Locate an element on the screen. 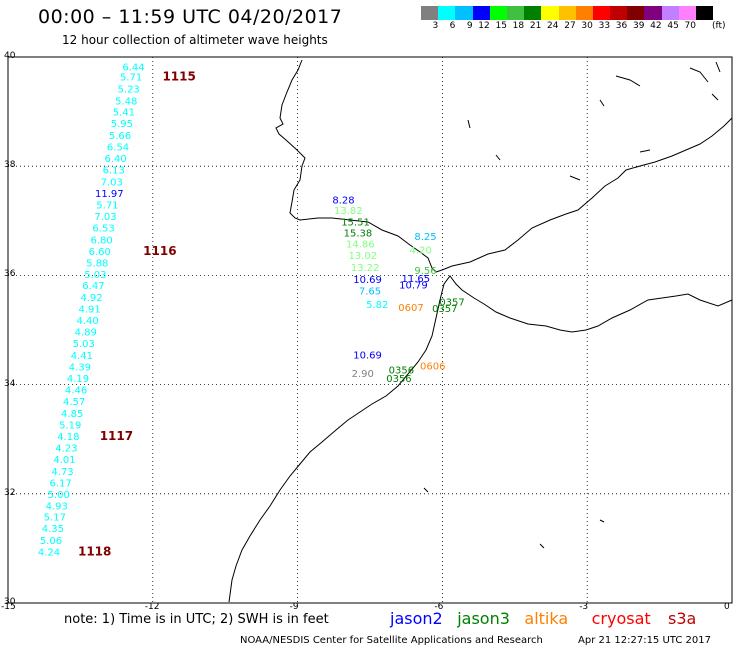 The width and height of the screenshot is (740, 650). coast-island-small is located at coordinates (514, 518).